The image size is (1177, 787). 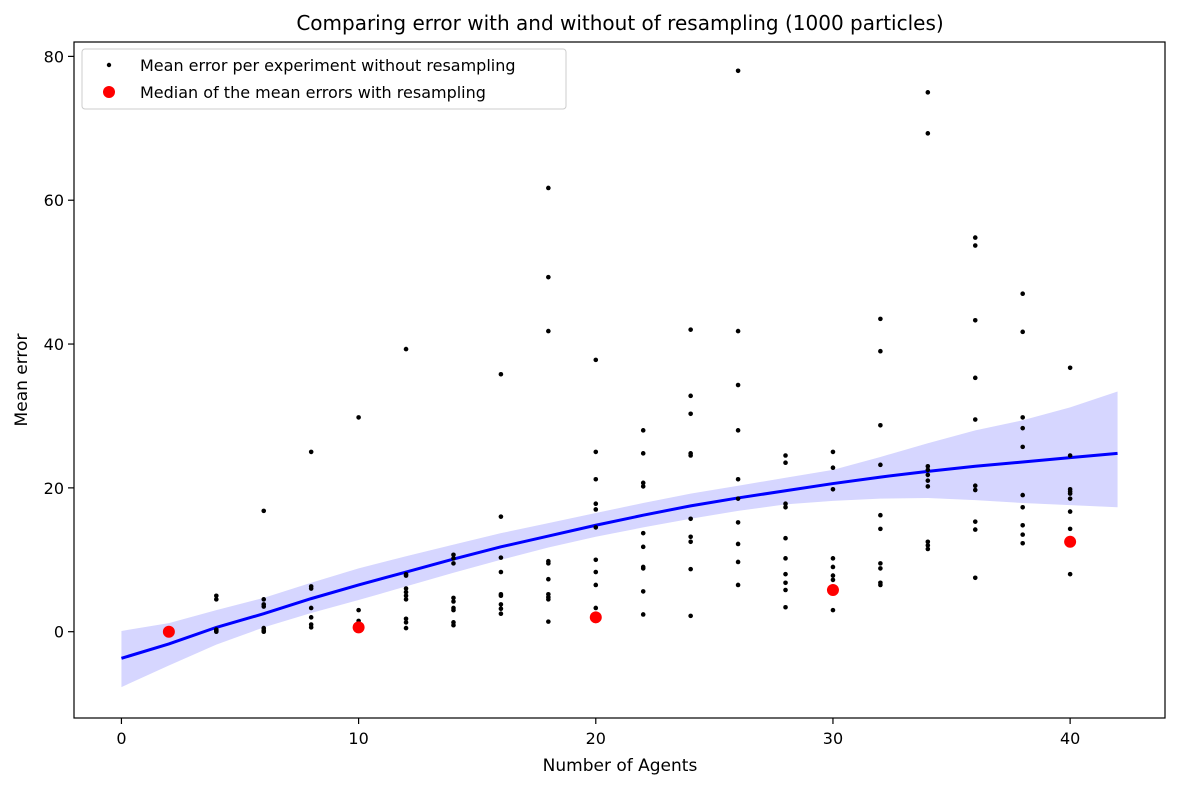 I want to click on y-tick-label: 60, so click(x=54, y=200).